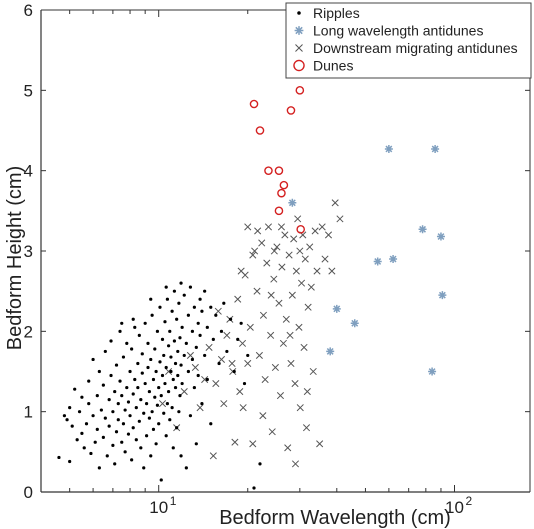 This screenshot has height=529, width=534. What do you see at coordinates (28, 251) in the screenshot?
I see `y-tick-label: 3` at bounding box center [28, 251].